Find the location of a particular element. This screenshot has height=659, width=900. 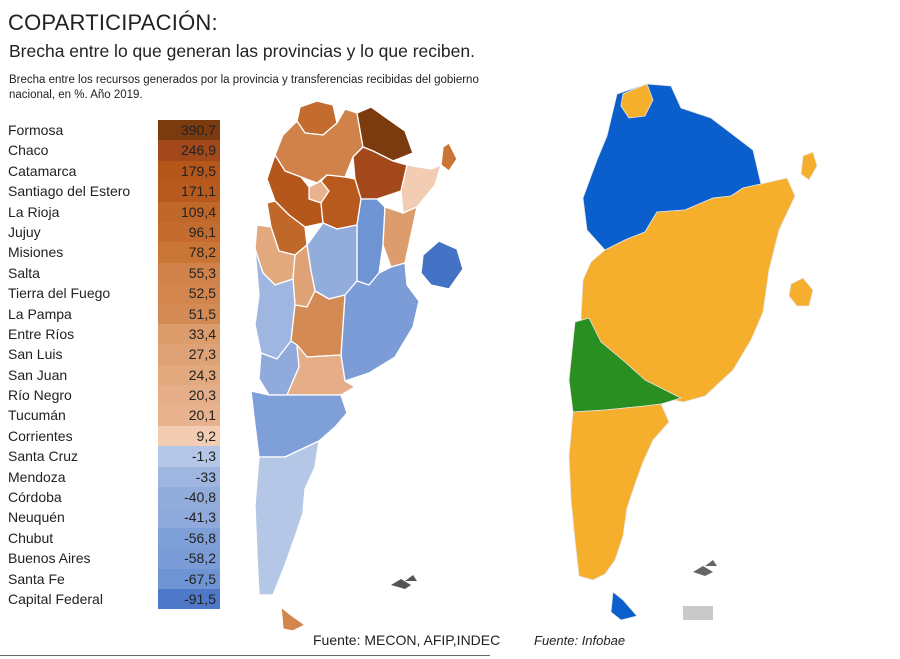

province-value: -58,2 is located at coordinates (189, 558).